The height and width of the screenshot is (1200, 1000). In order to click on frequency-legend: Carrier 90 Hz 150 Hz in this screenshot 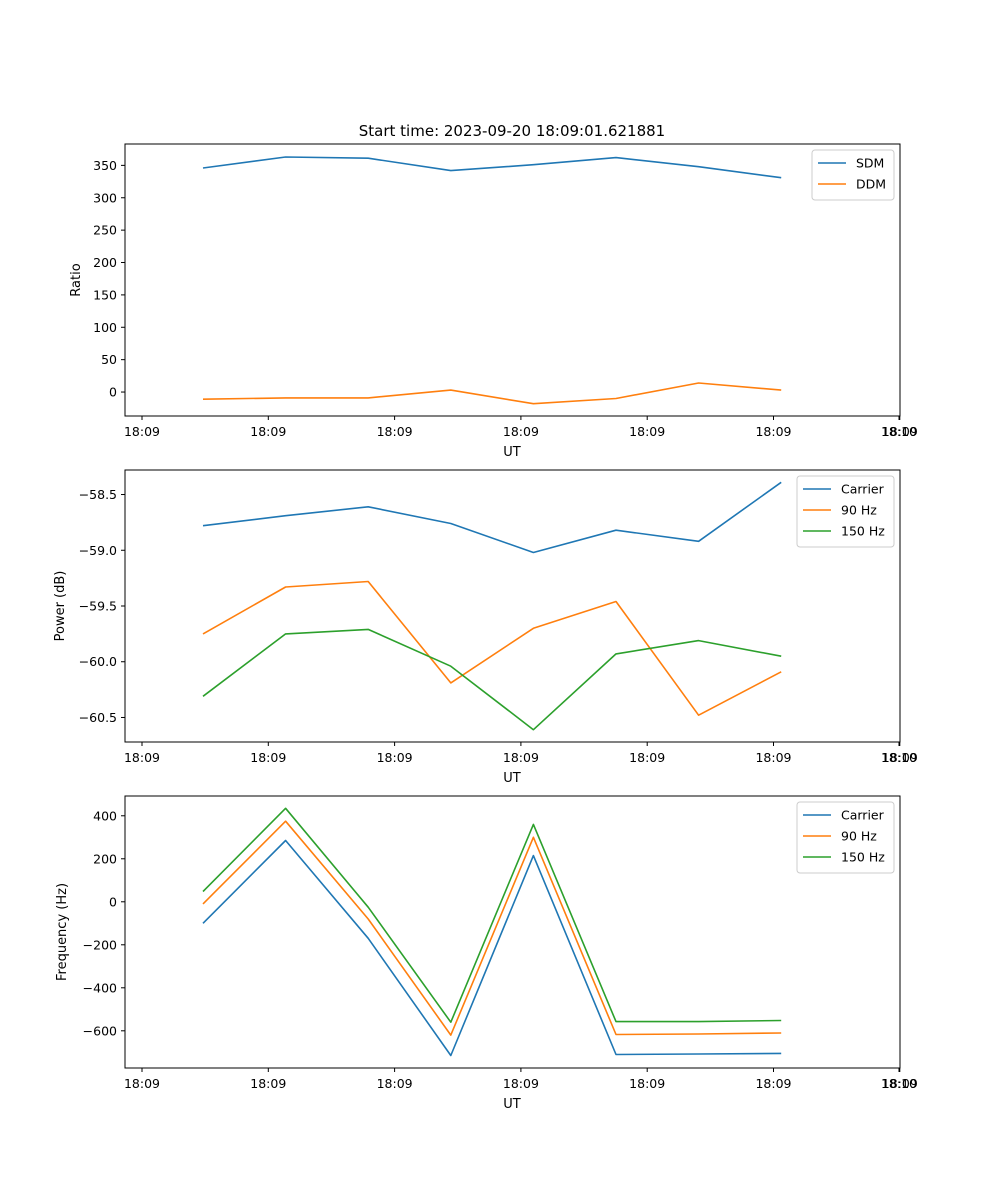, I will do `click(845, 837)`.